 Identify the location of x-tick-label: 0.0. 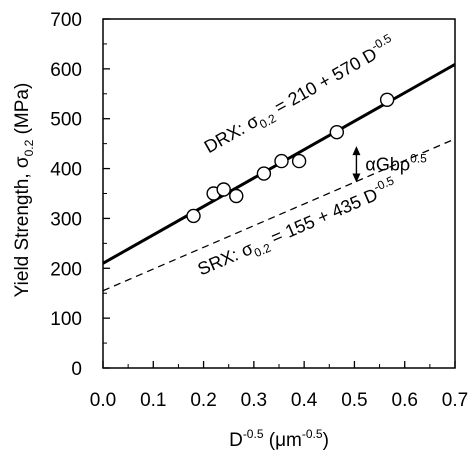
(103, 400).